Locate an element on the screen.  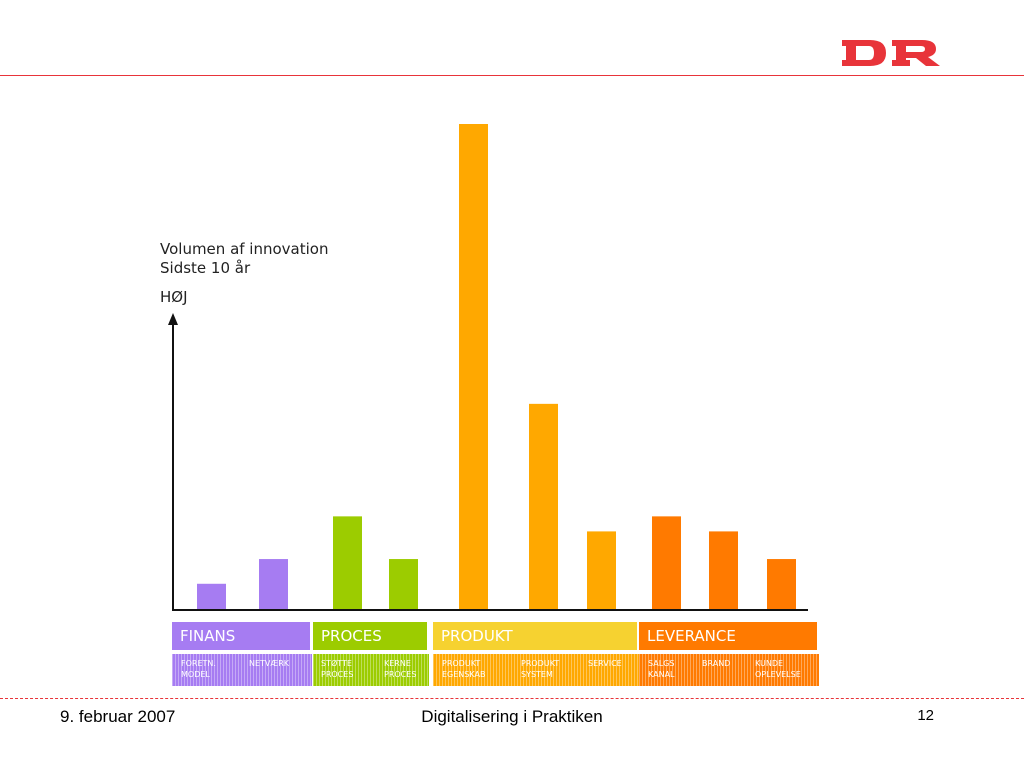
sub-label-produkt-egenskab: PRODUKT EGENSKAB is located at coordinates (464, 669).